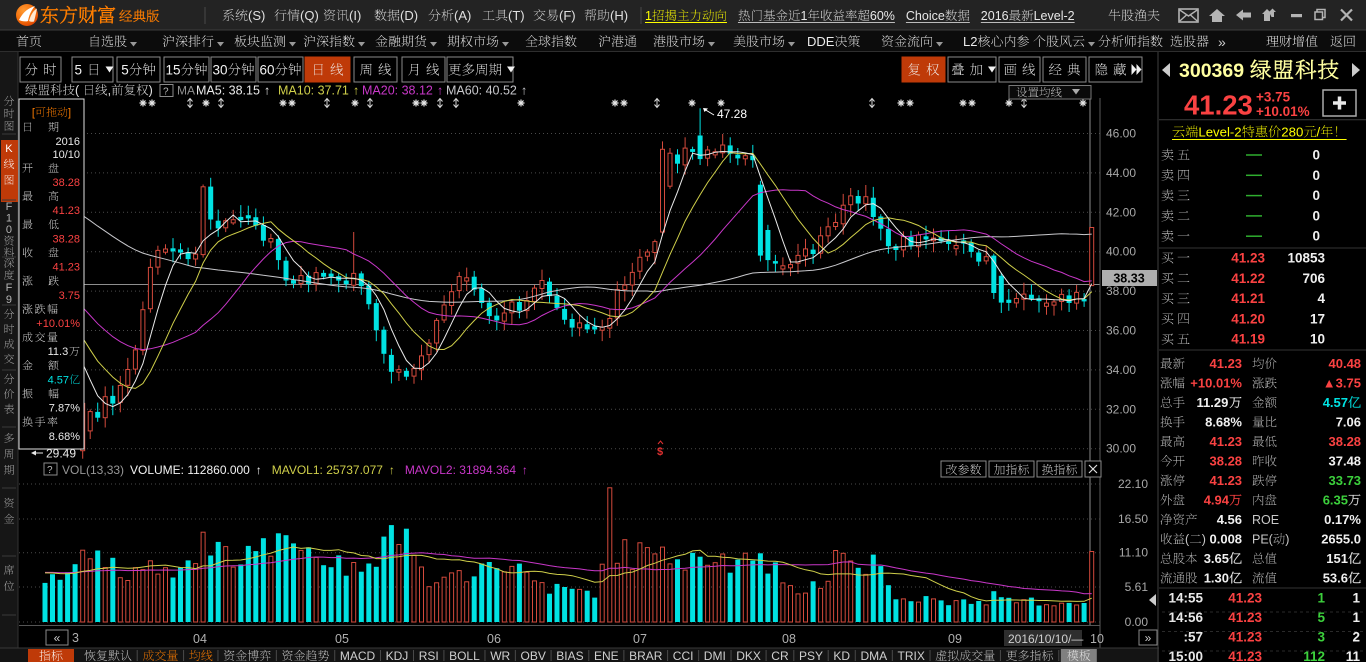  What do you see at coordinates (1345, 480) in the screenshot?
I see `svg-text: 33.73` at bounding box center [1345, 480].